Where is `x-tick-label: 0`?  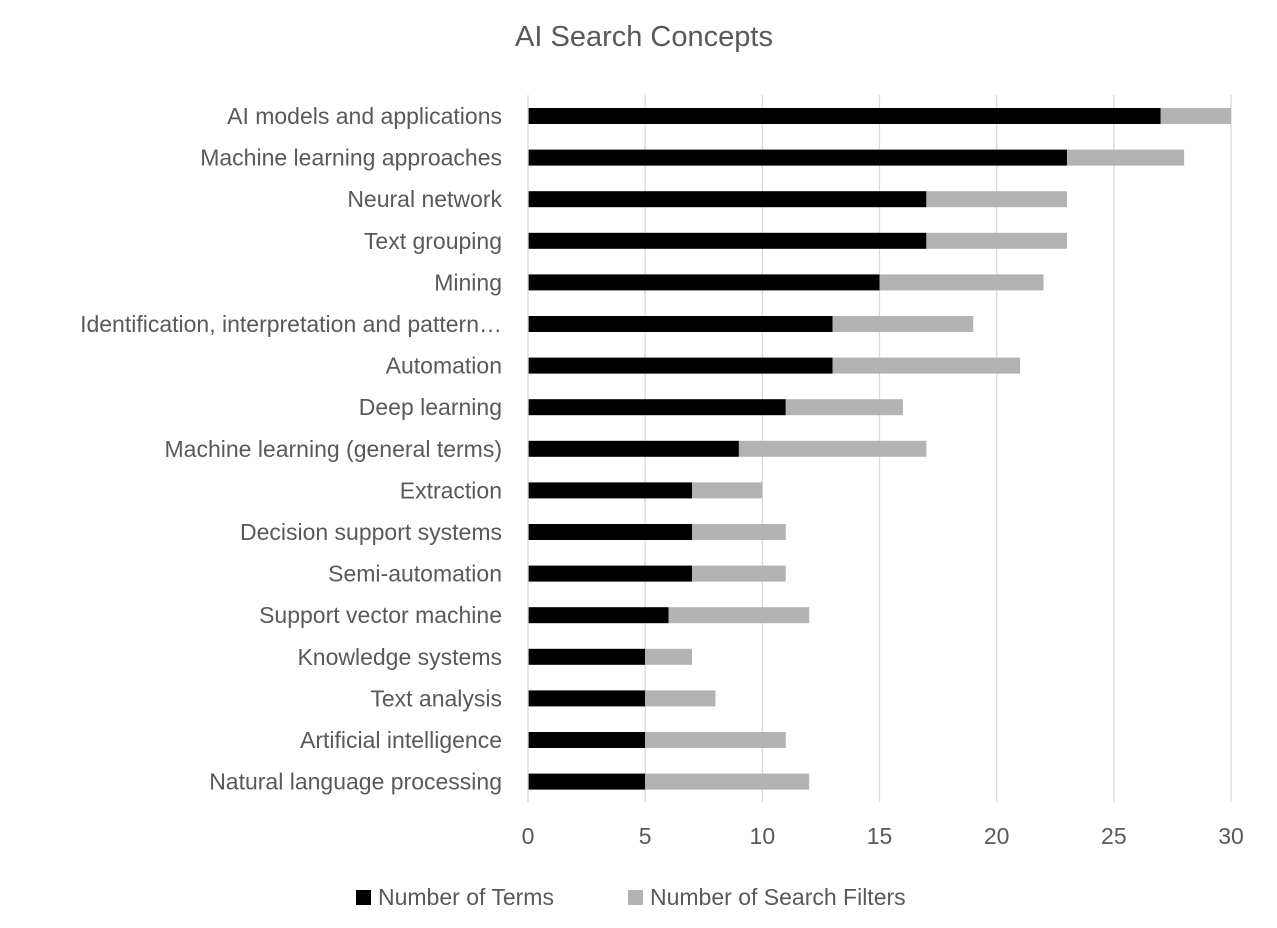
x-tick-label: 0 is located at coordinates (528, 836).